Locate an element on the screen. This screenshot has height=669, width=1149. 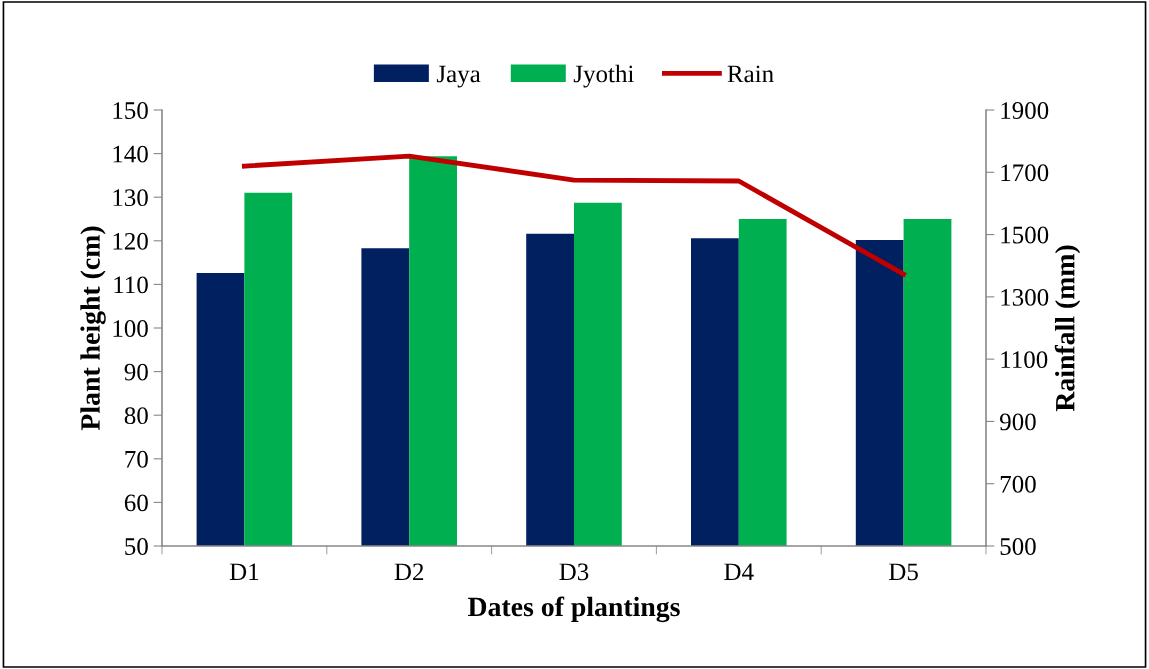
line-series is located at coordinates (574, 215).